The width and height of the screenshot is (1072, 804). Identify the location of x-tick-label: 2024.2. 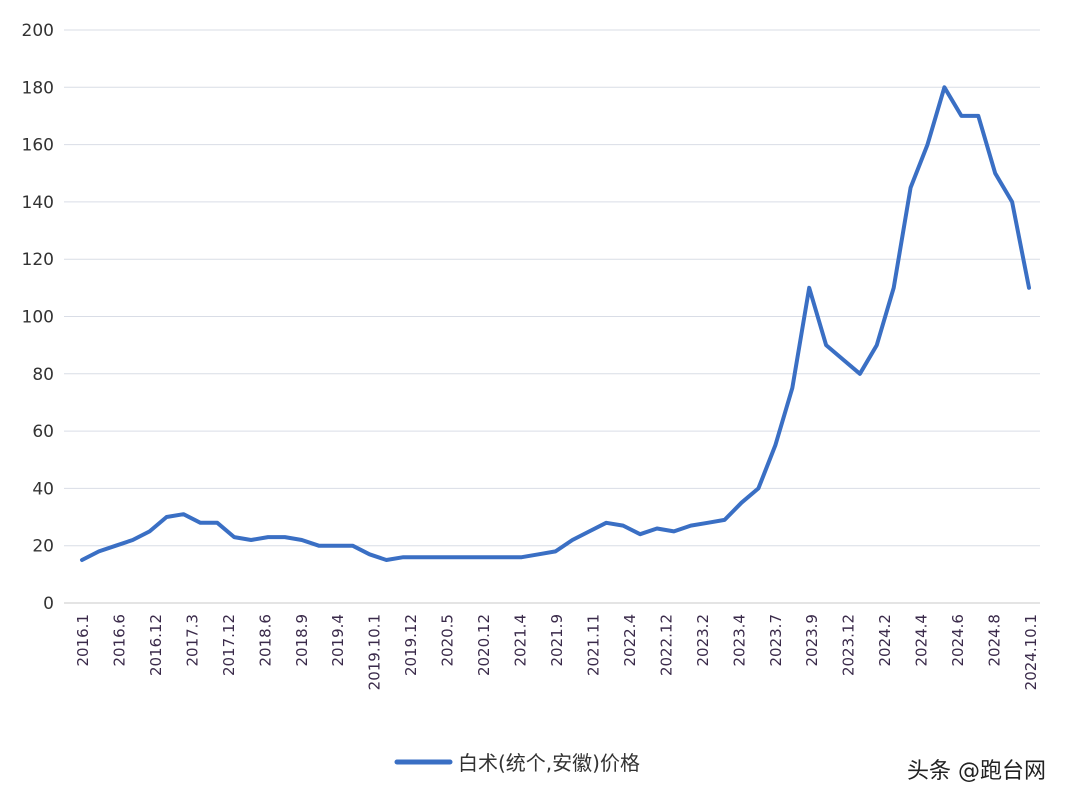
(885, 640).